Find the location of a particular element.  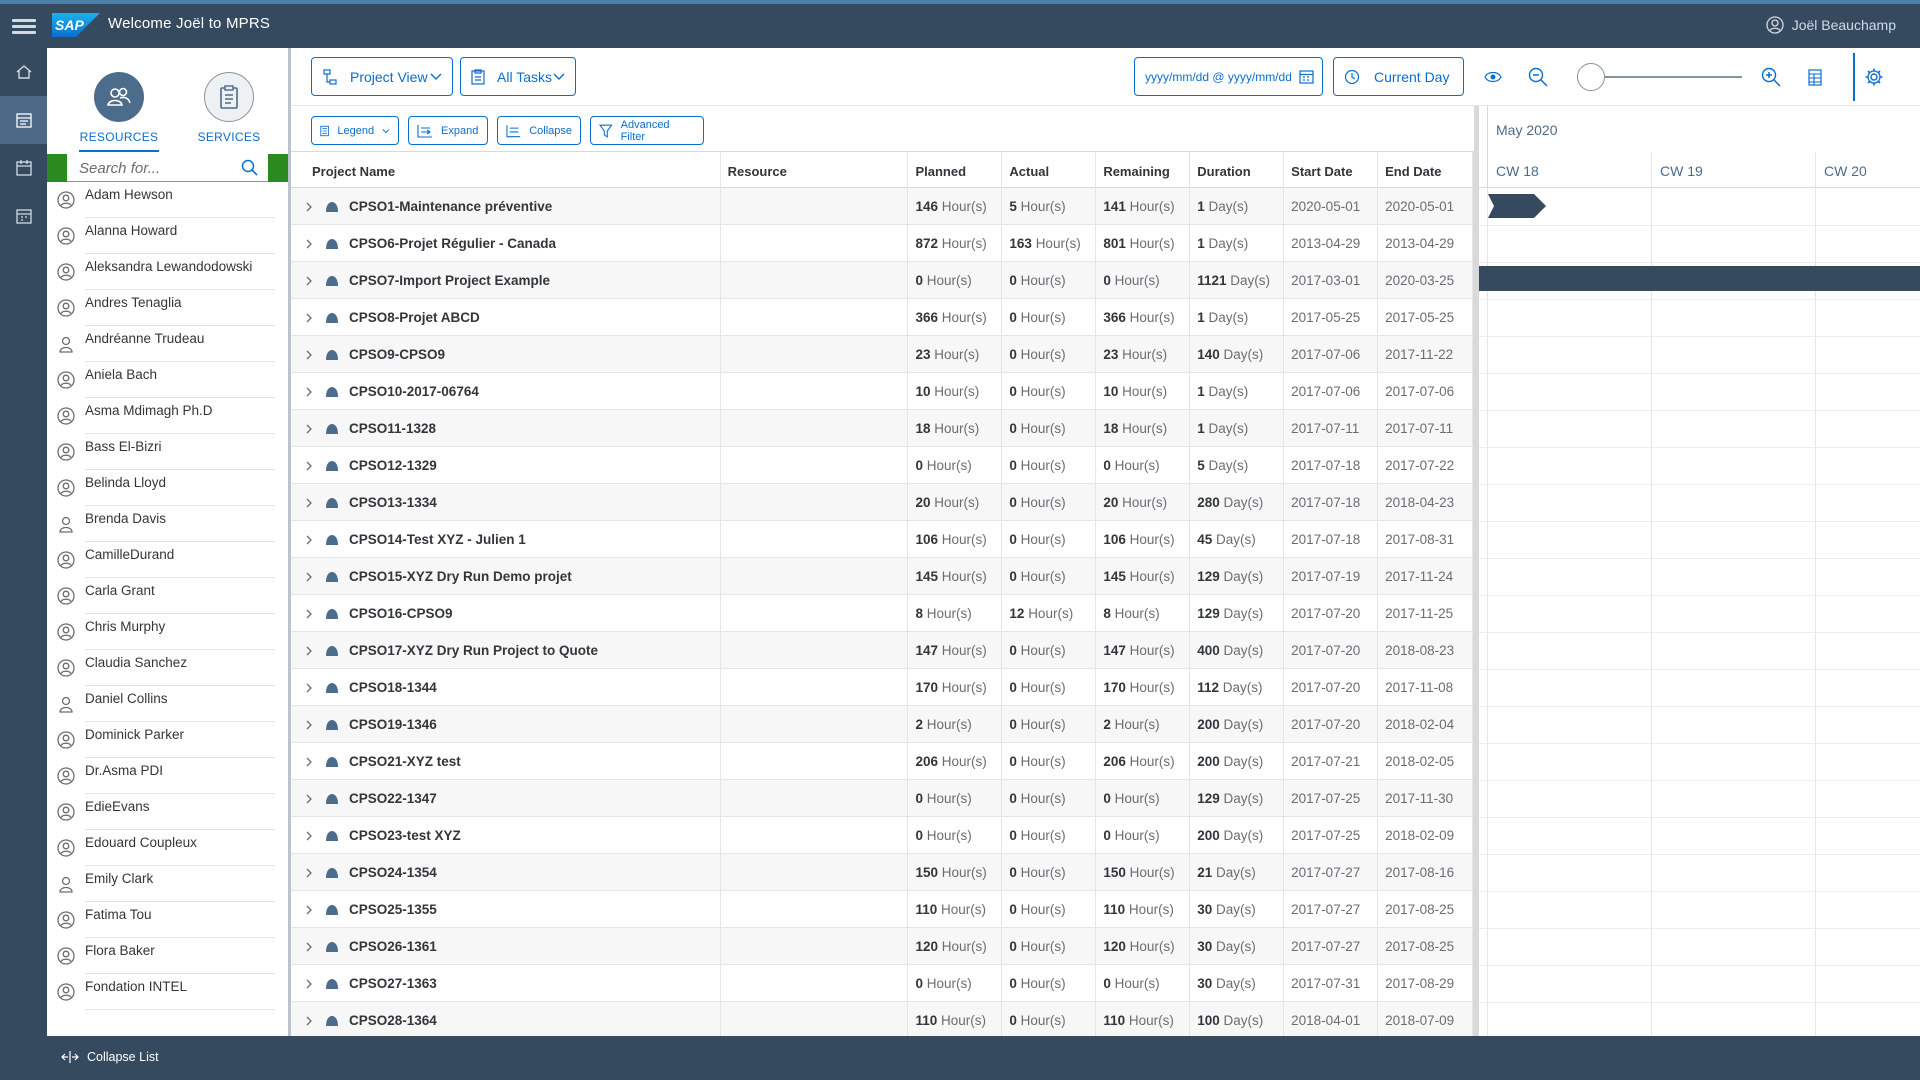

resource-list-item: France Bolduc is located at coordinates (167, 1011).